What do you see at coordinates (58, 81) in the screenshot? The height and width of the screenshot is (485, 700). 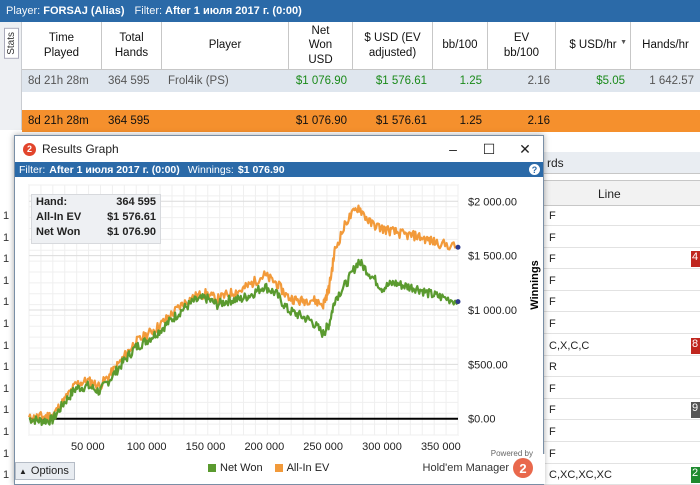 I see `cell-time: 8d 21h 28m` at bounding box center [58, 81].